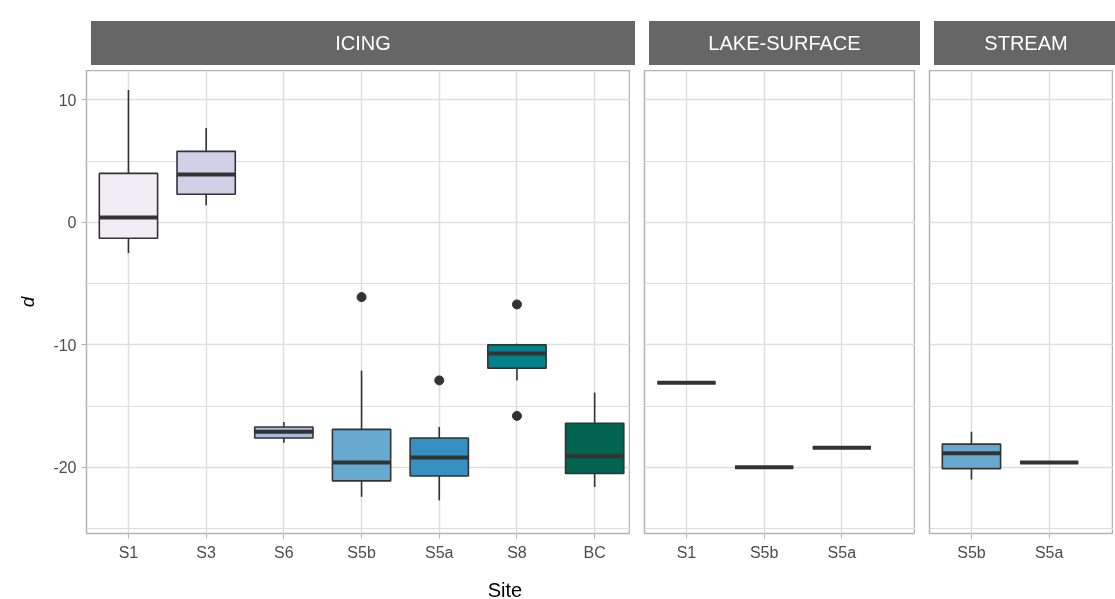 The width and height of the screenshot is (1115, 599). I want to click on chart-title: STREAM, so click(1026, 43).